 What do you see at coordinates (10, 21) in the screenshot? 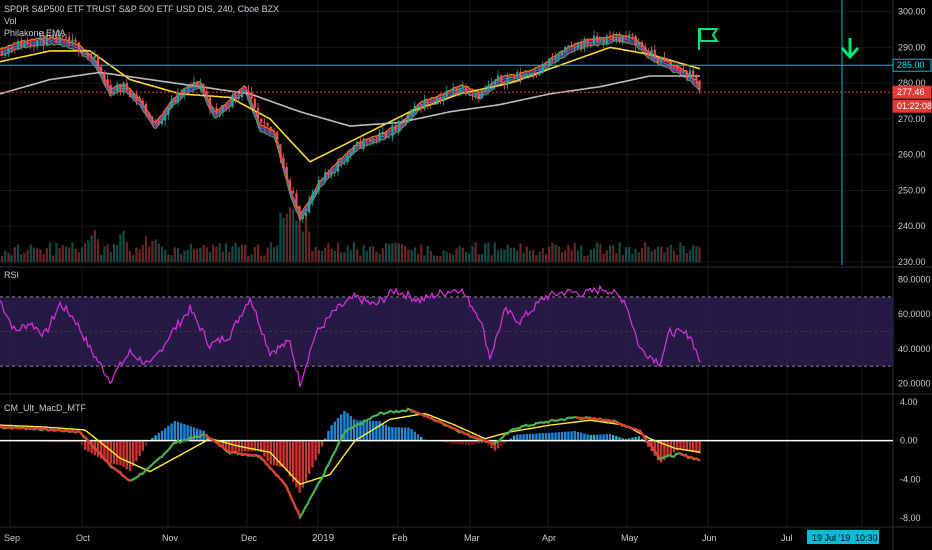
I see `vol-indicator-label: Vol` at bounding box center [10, 21].